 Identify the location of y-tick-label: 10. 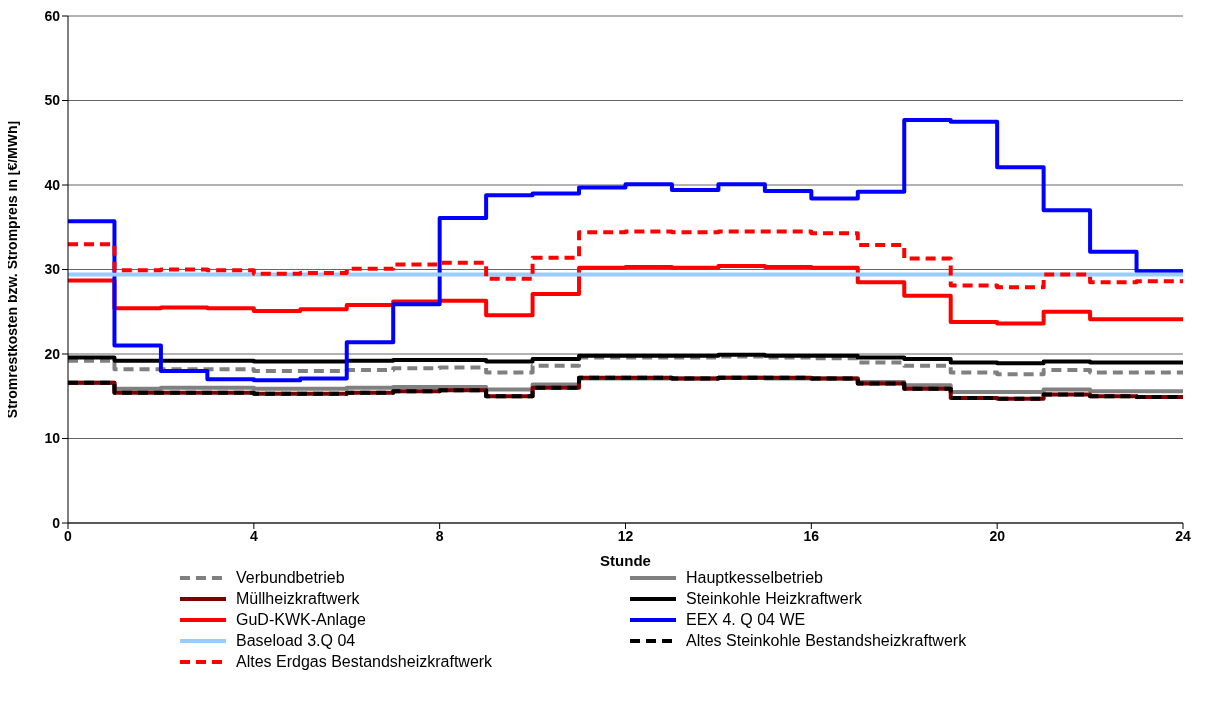
(52, 438).